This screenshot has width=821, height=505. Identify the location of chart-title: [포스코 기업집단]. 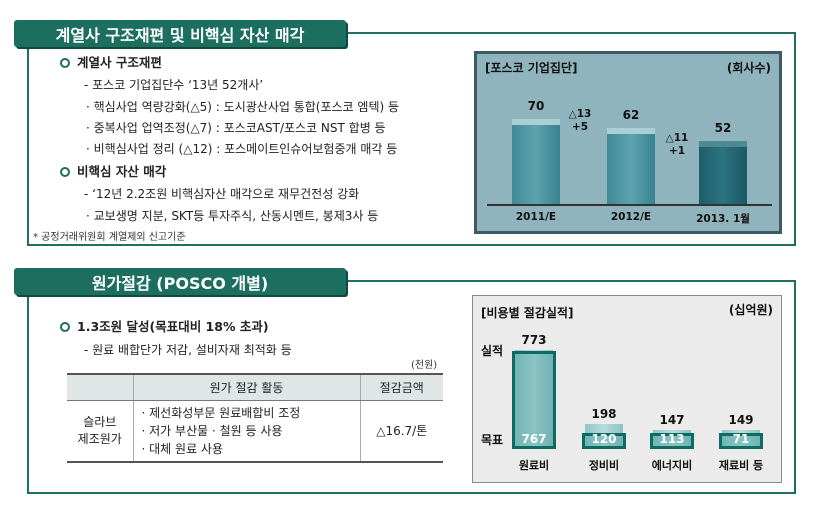
(531, 68).